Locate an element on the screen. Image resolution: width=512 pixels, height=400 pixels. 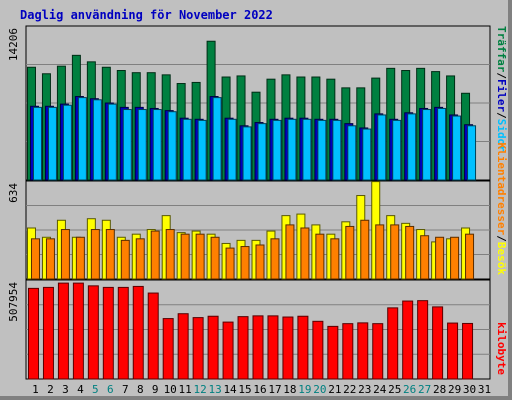
chart-title: Daglig användning för November 2022 is located at coordinates (146, 15).